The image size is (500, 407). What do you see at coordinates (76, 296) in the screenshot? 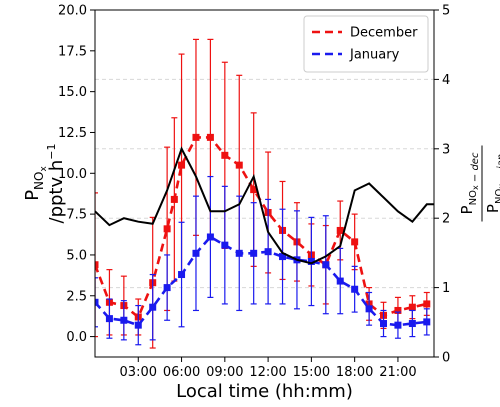
I see `y-left-tick-label: 2.5` at bounding box center [76, 296].